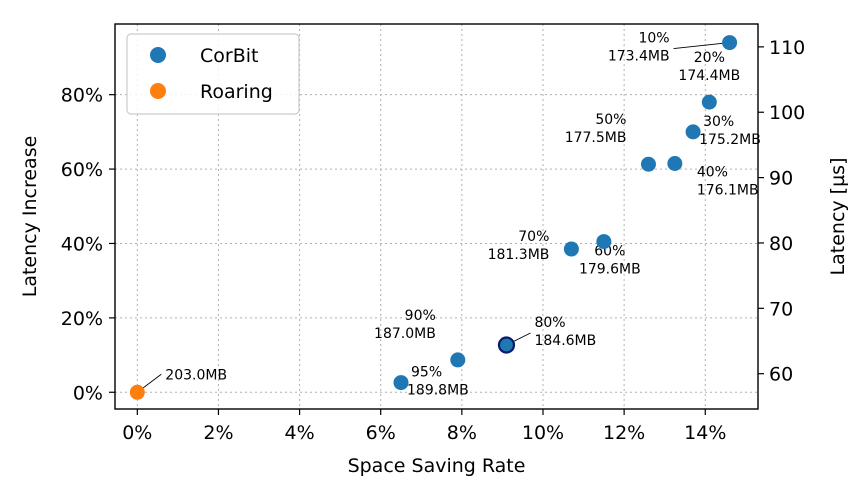 This screenshot has height=497, width=863. What do you see at coordinates (781, 244) in the screenshot?
I see `y2-tick-label: 80` at bounding box center [781, 244].